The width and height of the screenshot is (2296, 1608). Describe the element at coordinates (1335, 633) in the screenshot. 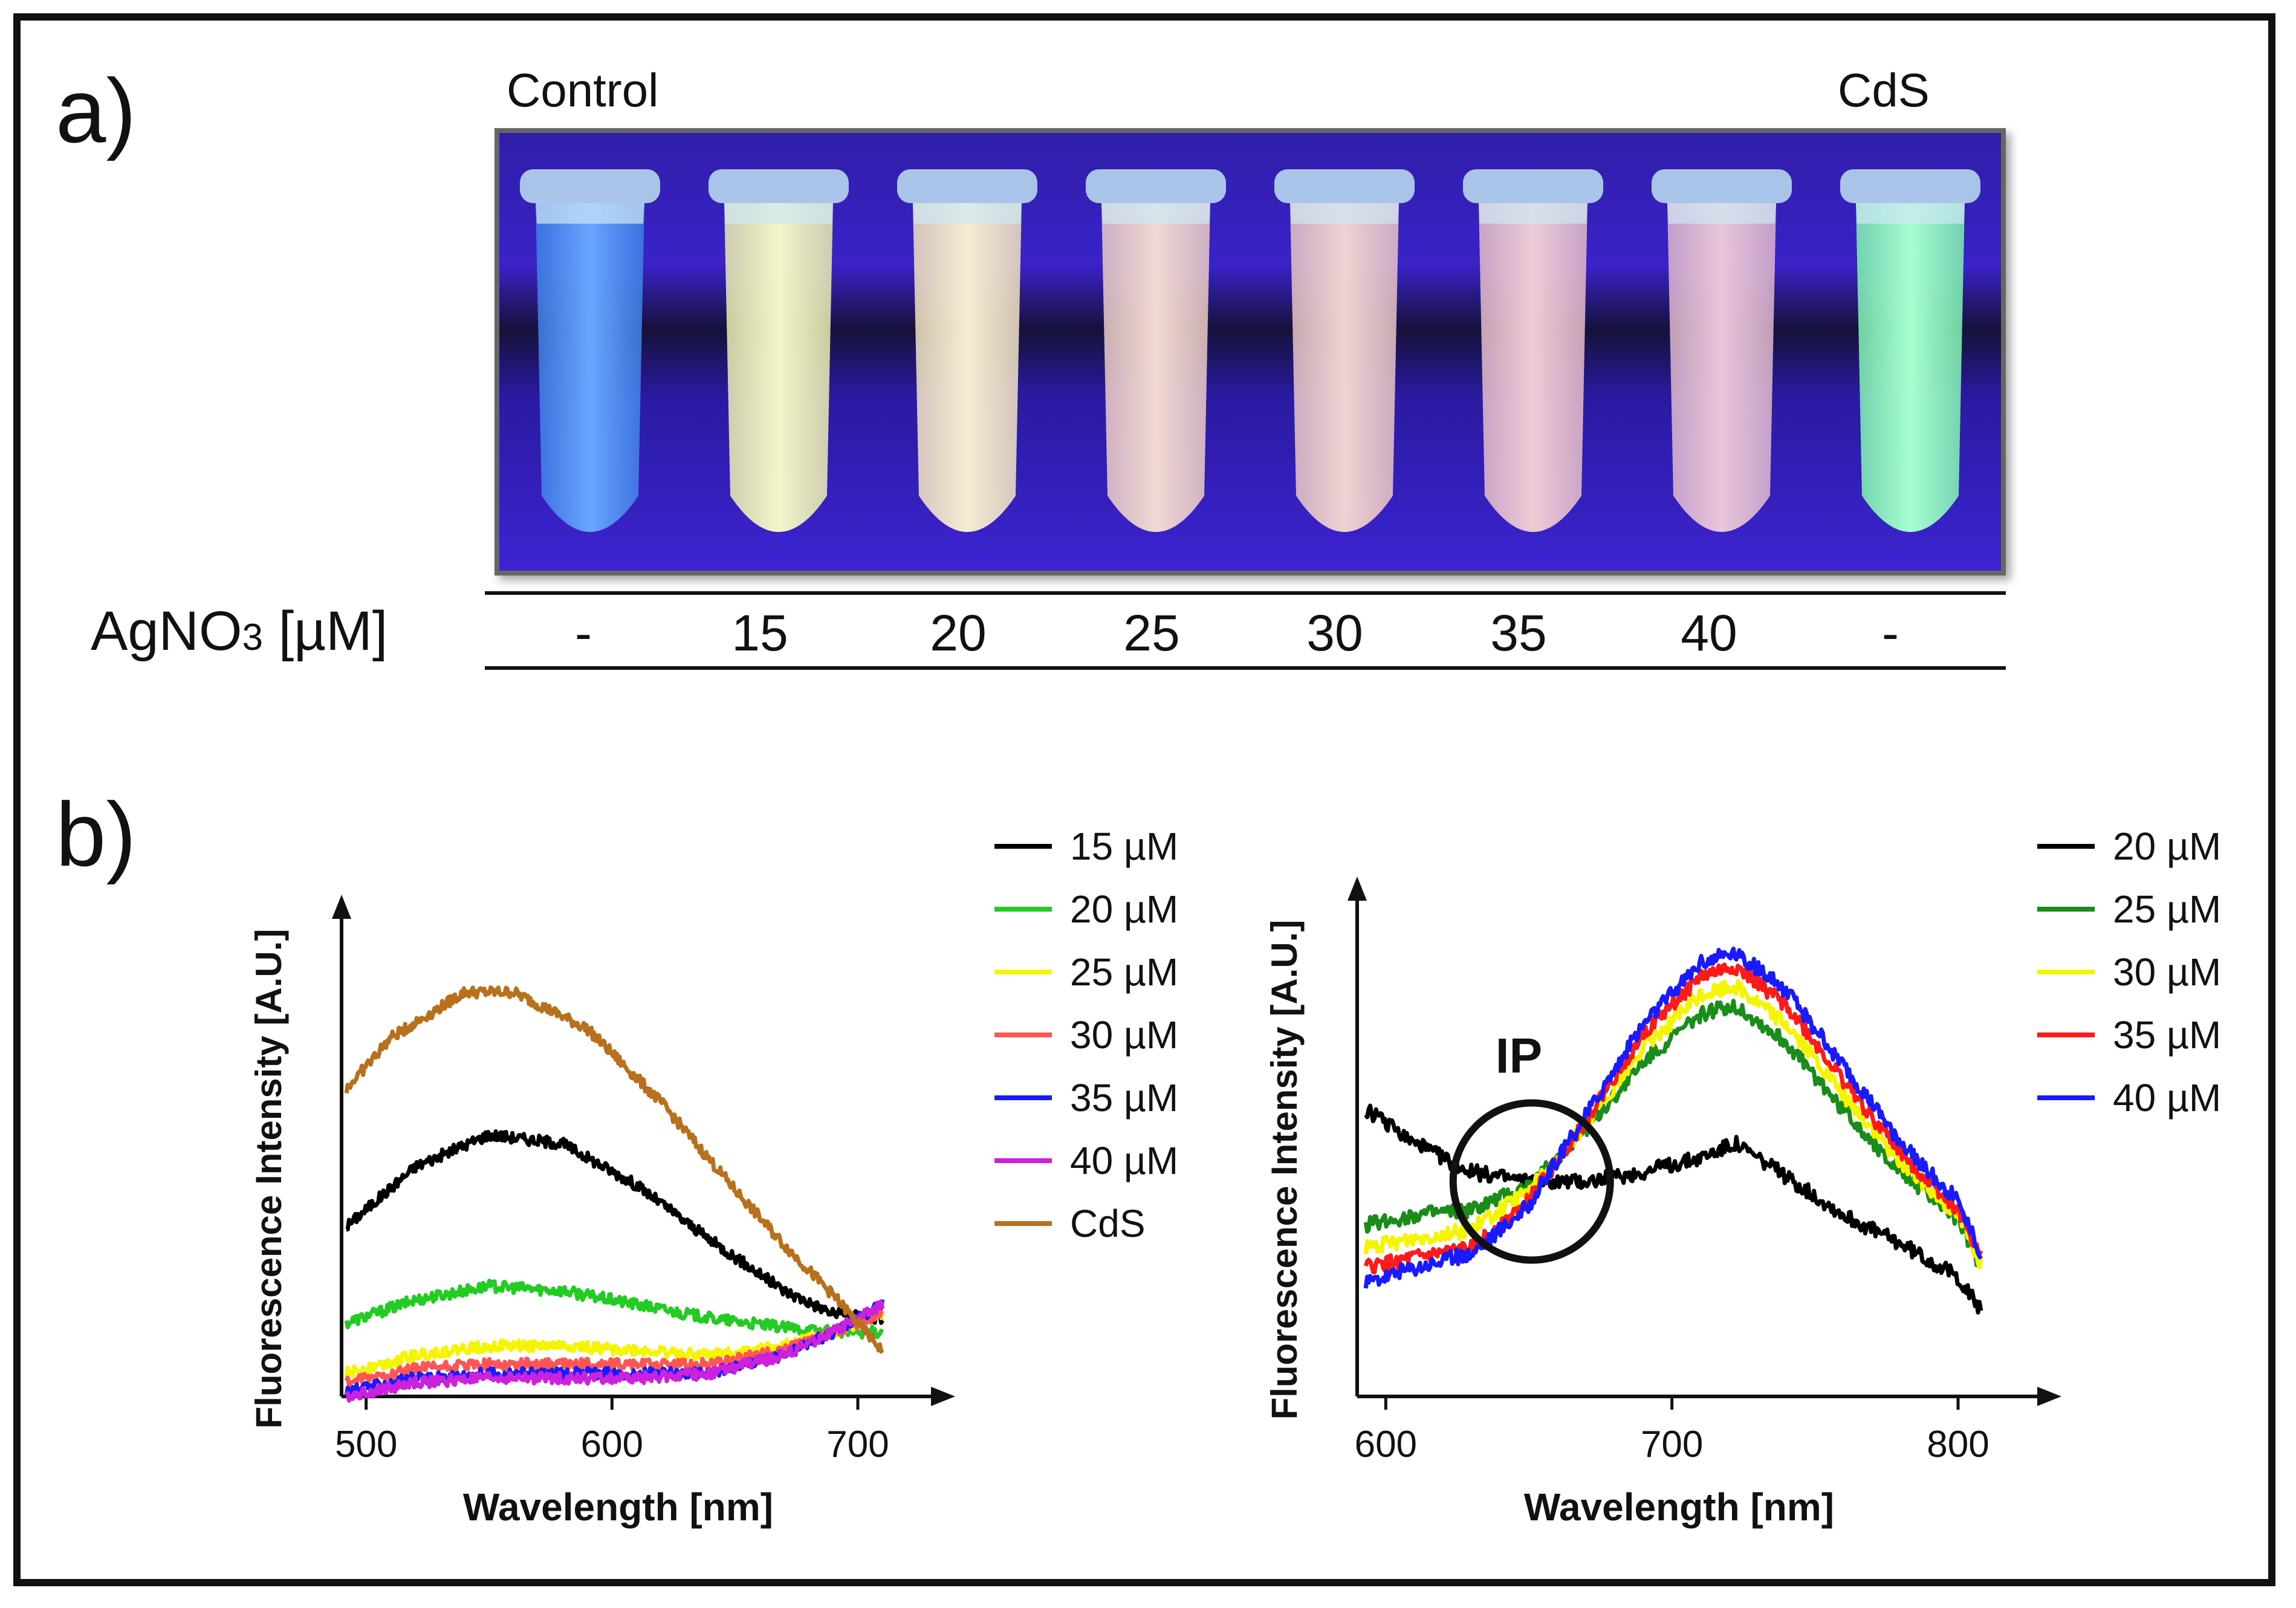

I see `concentration-value: 30` at that location.